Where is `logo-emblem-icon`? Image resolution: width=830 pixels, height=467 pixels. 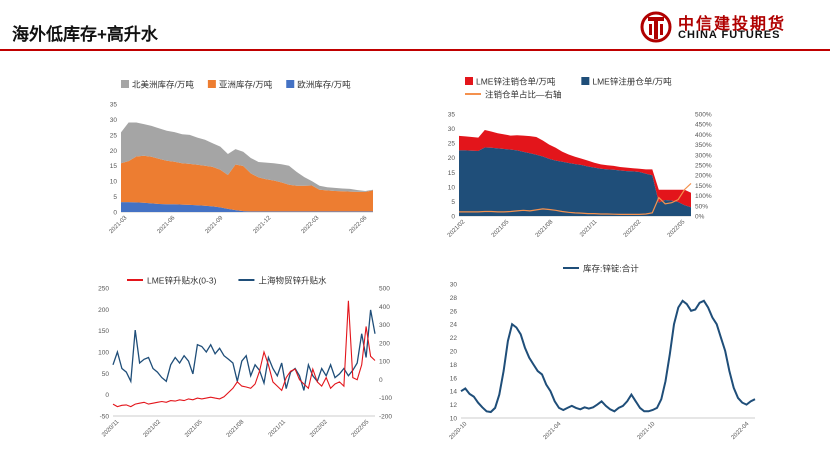
logo-emblem-icon is located at coordinates (656, 27).